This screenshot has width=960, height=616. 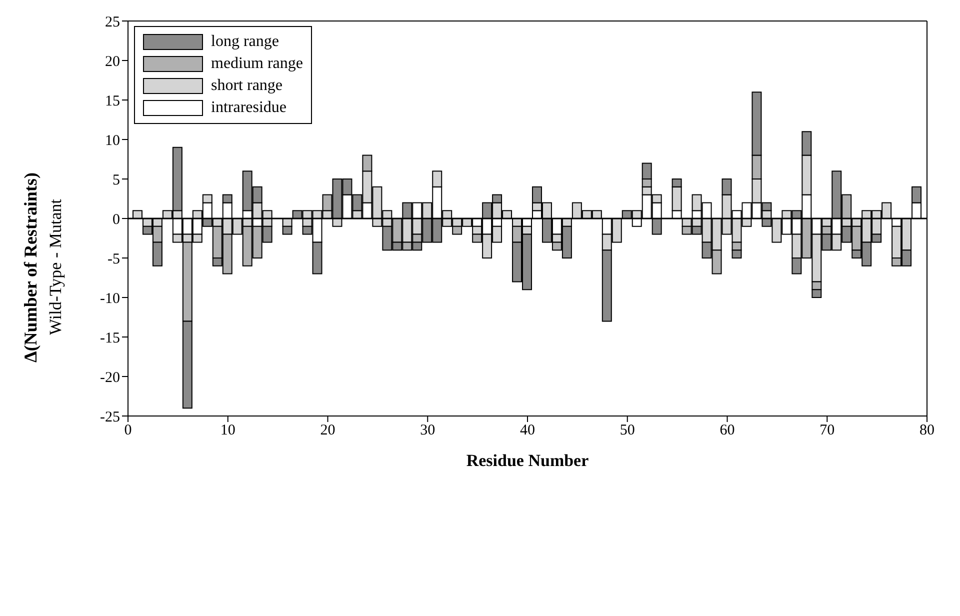 I want to click on y-tick-label: 15, so click(x=112, y=101).